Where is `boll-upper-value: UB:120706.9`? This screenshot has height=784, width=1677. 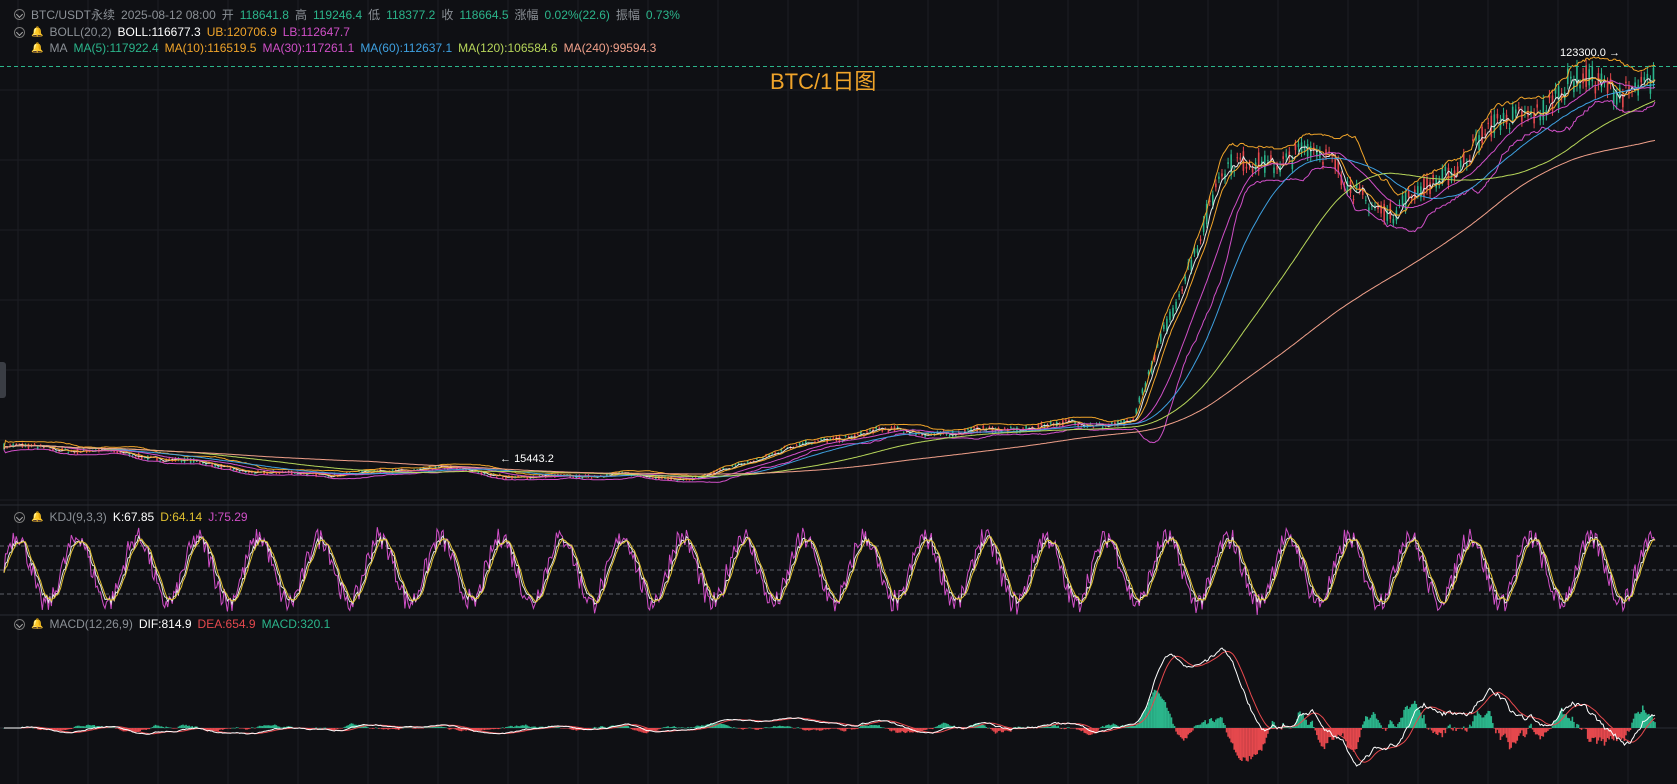
boll-upper-value: UB:120706.9 is located at coordinates (241, 32).